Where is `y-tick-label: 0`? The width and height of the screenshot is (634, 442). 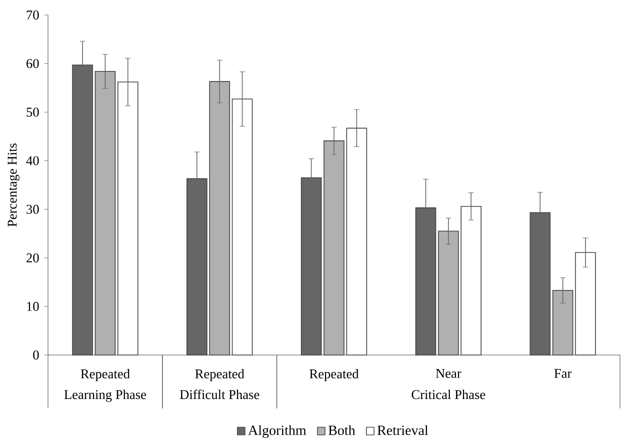 y-tick-label: 0 is located at coordinates (36, 355).